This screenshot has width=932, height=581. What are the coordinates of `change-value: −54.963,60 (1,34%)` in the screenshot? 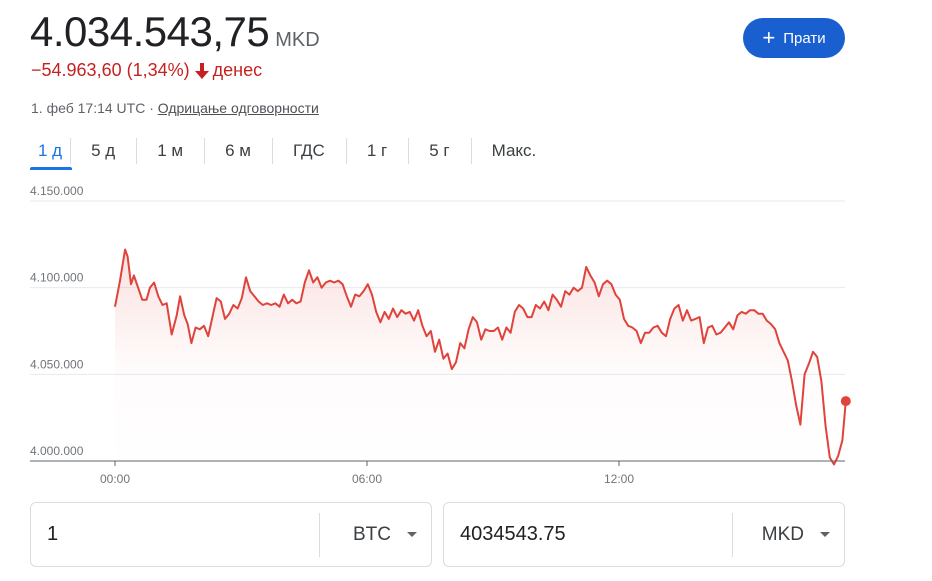 It's located at (110, 70).